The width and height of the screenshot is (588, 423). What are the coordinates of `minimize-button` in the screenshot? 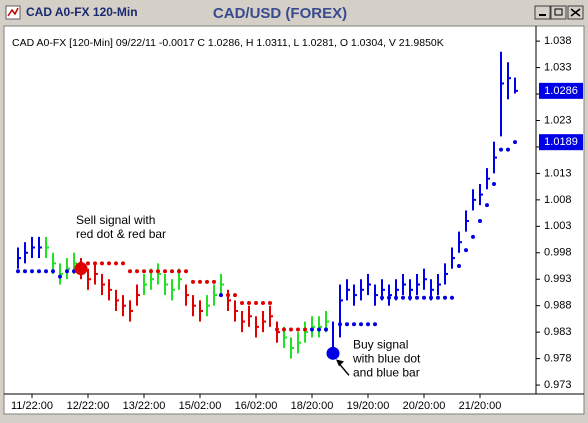 It's located at (542, 12).